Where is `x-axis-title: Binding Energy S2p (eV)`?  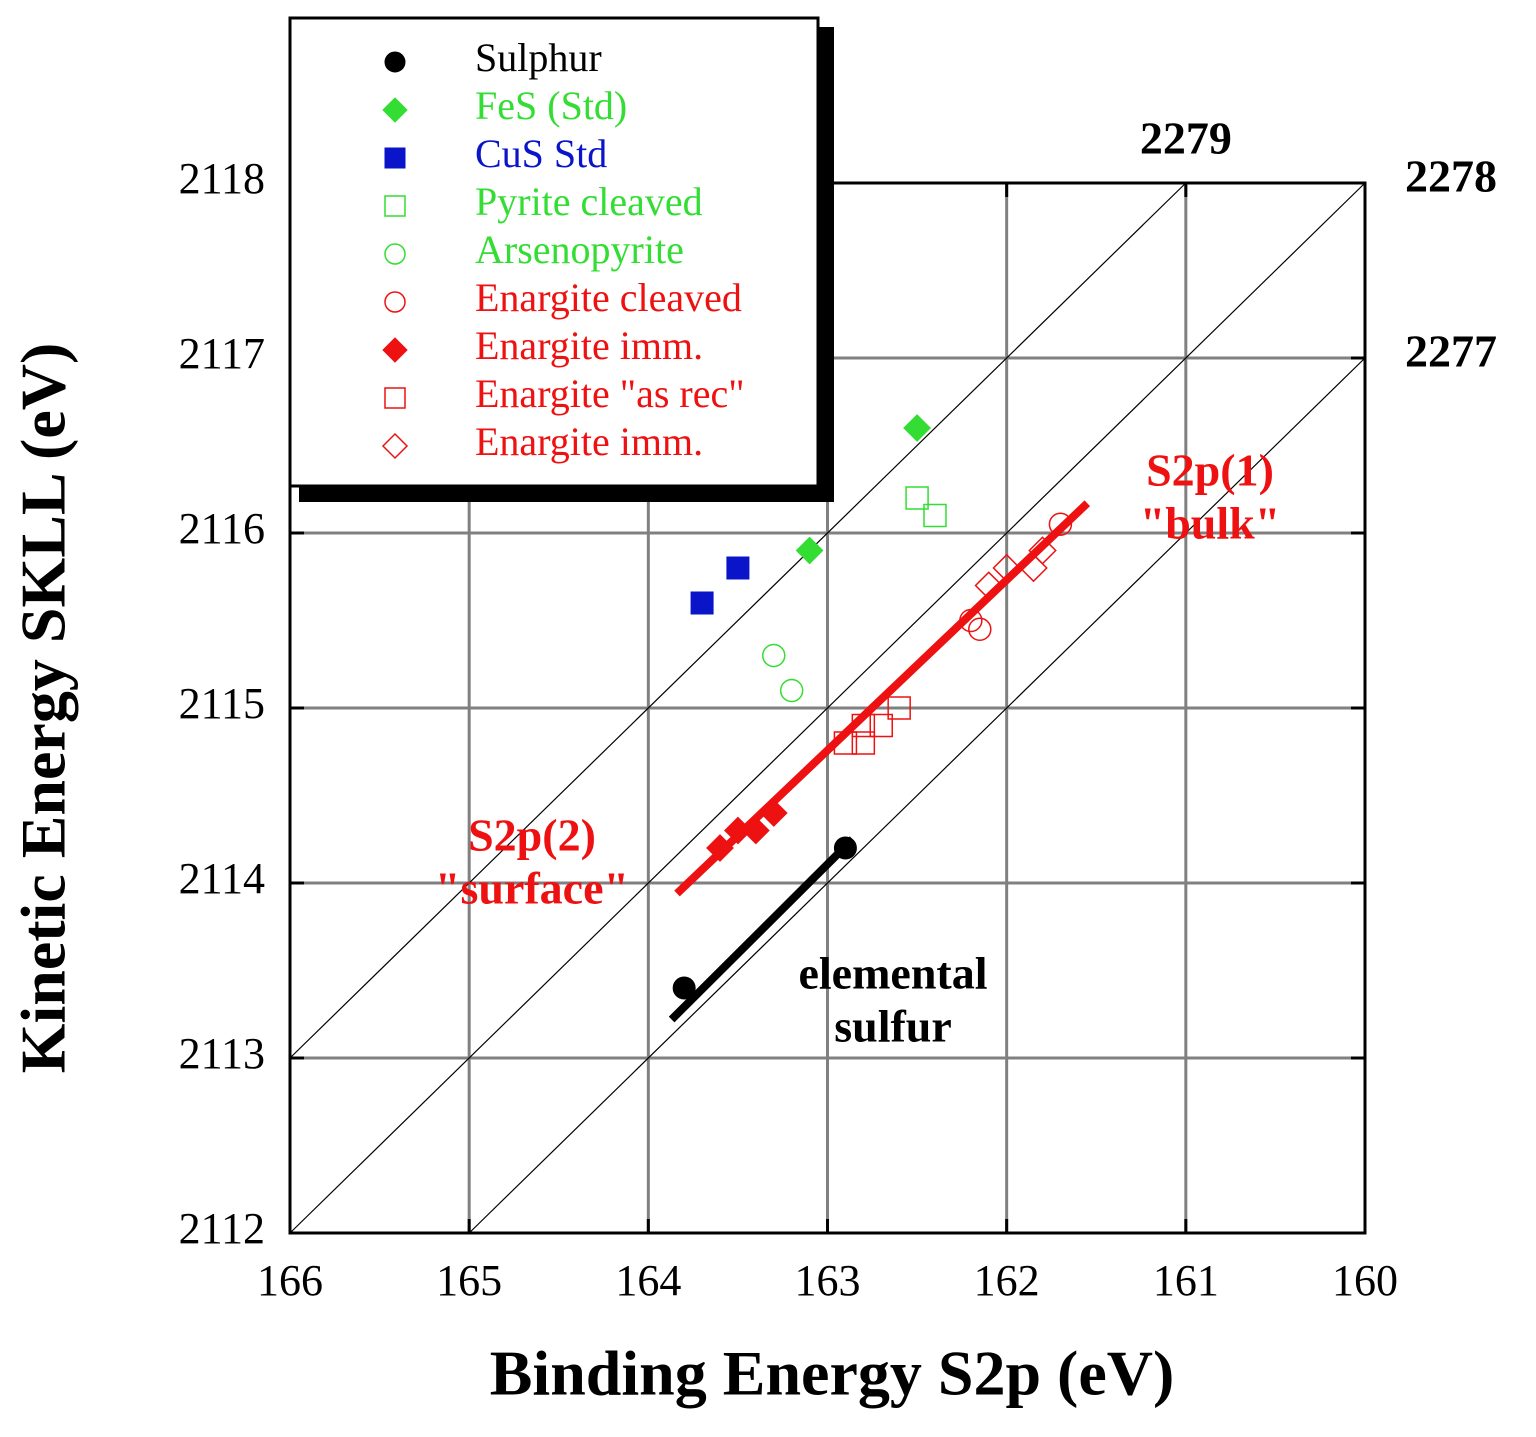 x-axis-title: Binding Energy S2p (eV) is located at coordinates (832, 1373).